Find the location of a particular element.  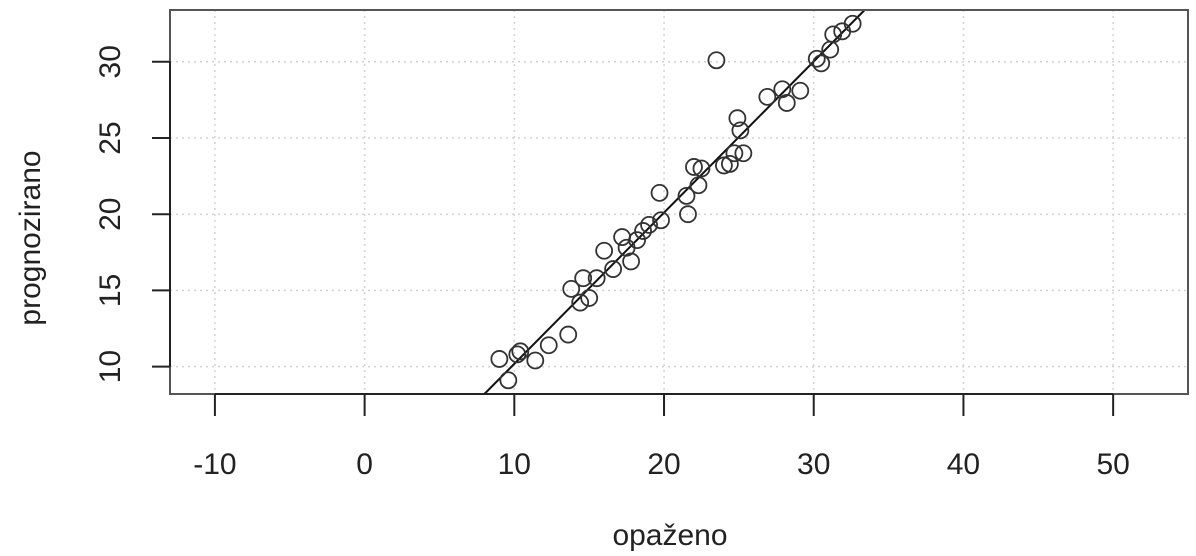

y-tick-label: 25 is located at coordinates (110, 137).